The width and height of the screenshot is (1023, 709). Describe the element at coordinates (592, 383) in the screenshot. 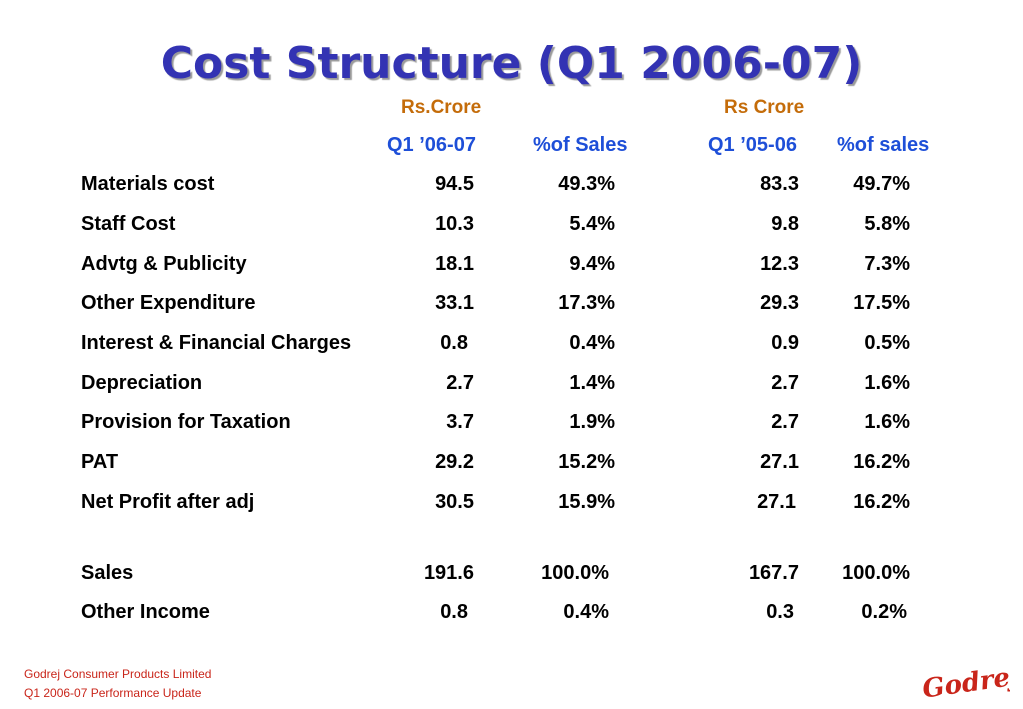

I see `pct-current: 1.4%` at that location.